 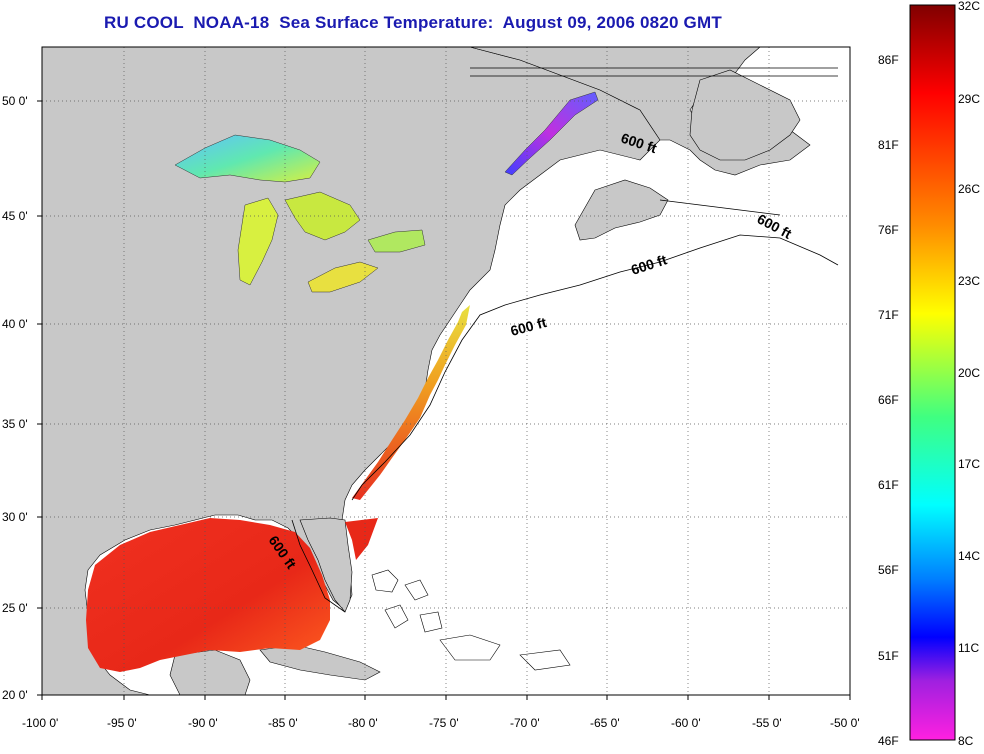 I want to click on lon-label: -85 0', so click(x=283, y=723).